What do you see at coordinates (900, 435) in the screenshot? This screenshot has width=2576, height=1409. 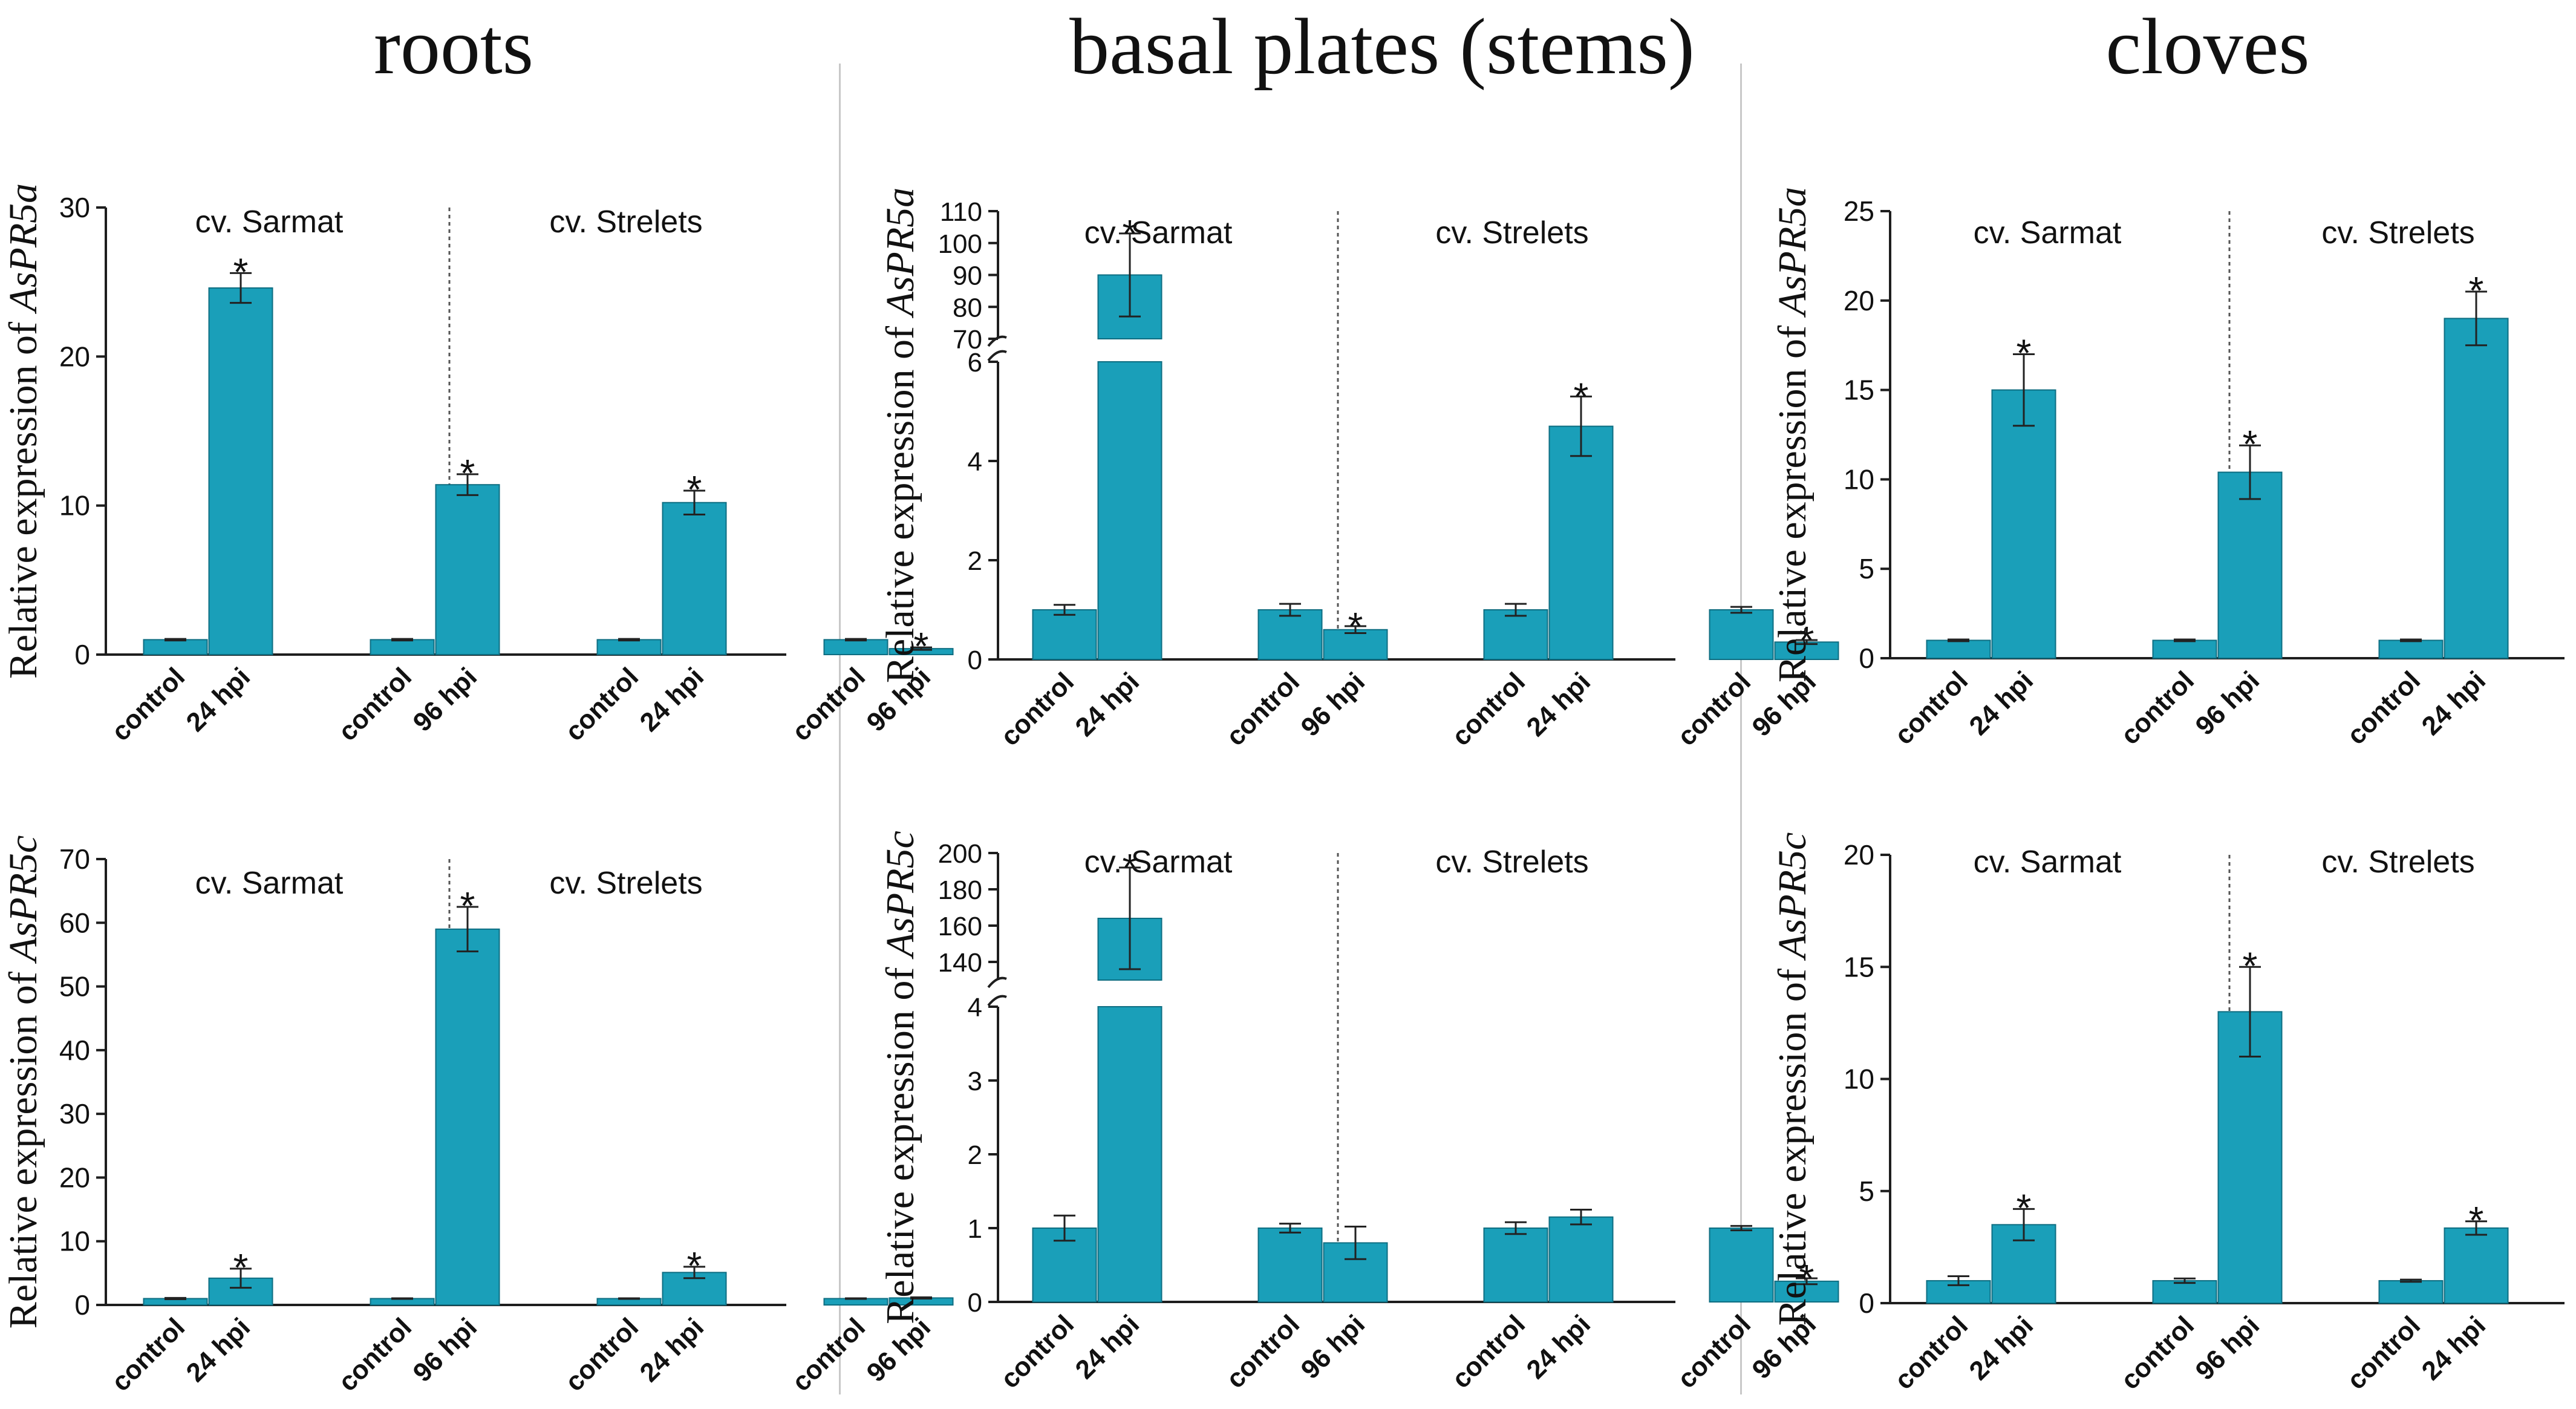 I see `stems-AsPR5a-ylabel: Relative expression of AsPR5a` at bounding box center [900, 435].